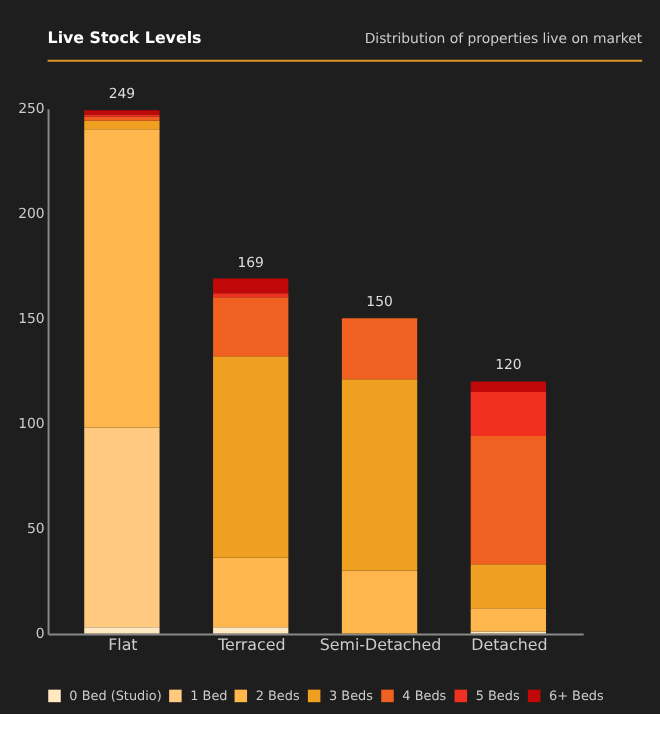 This screenshot has height=730, width=660. Describe the element at coordinates (250, 645) in the screenshot. I see `x-tick-label: Terraced` at that location.